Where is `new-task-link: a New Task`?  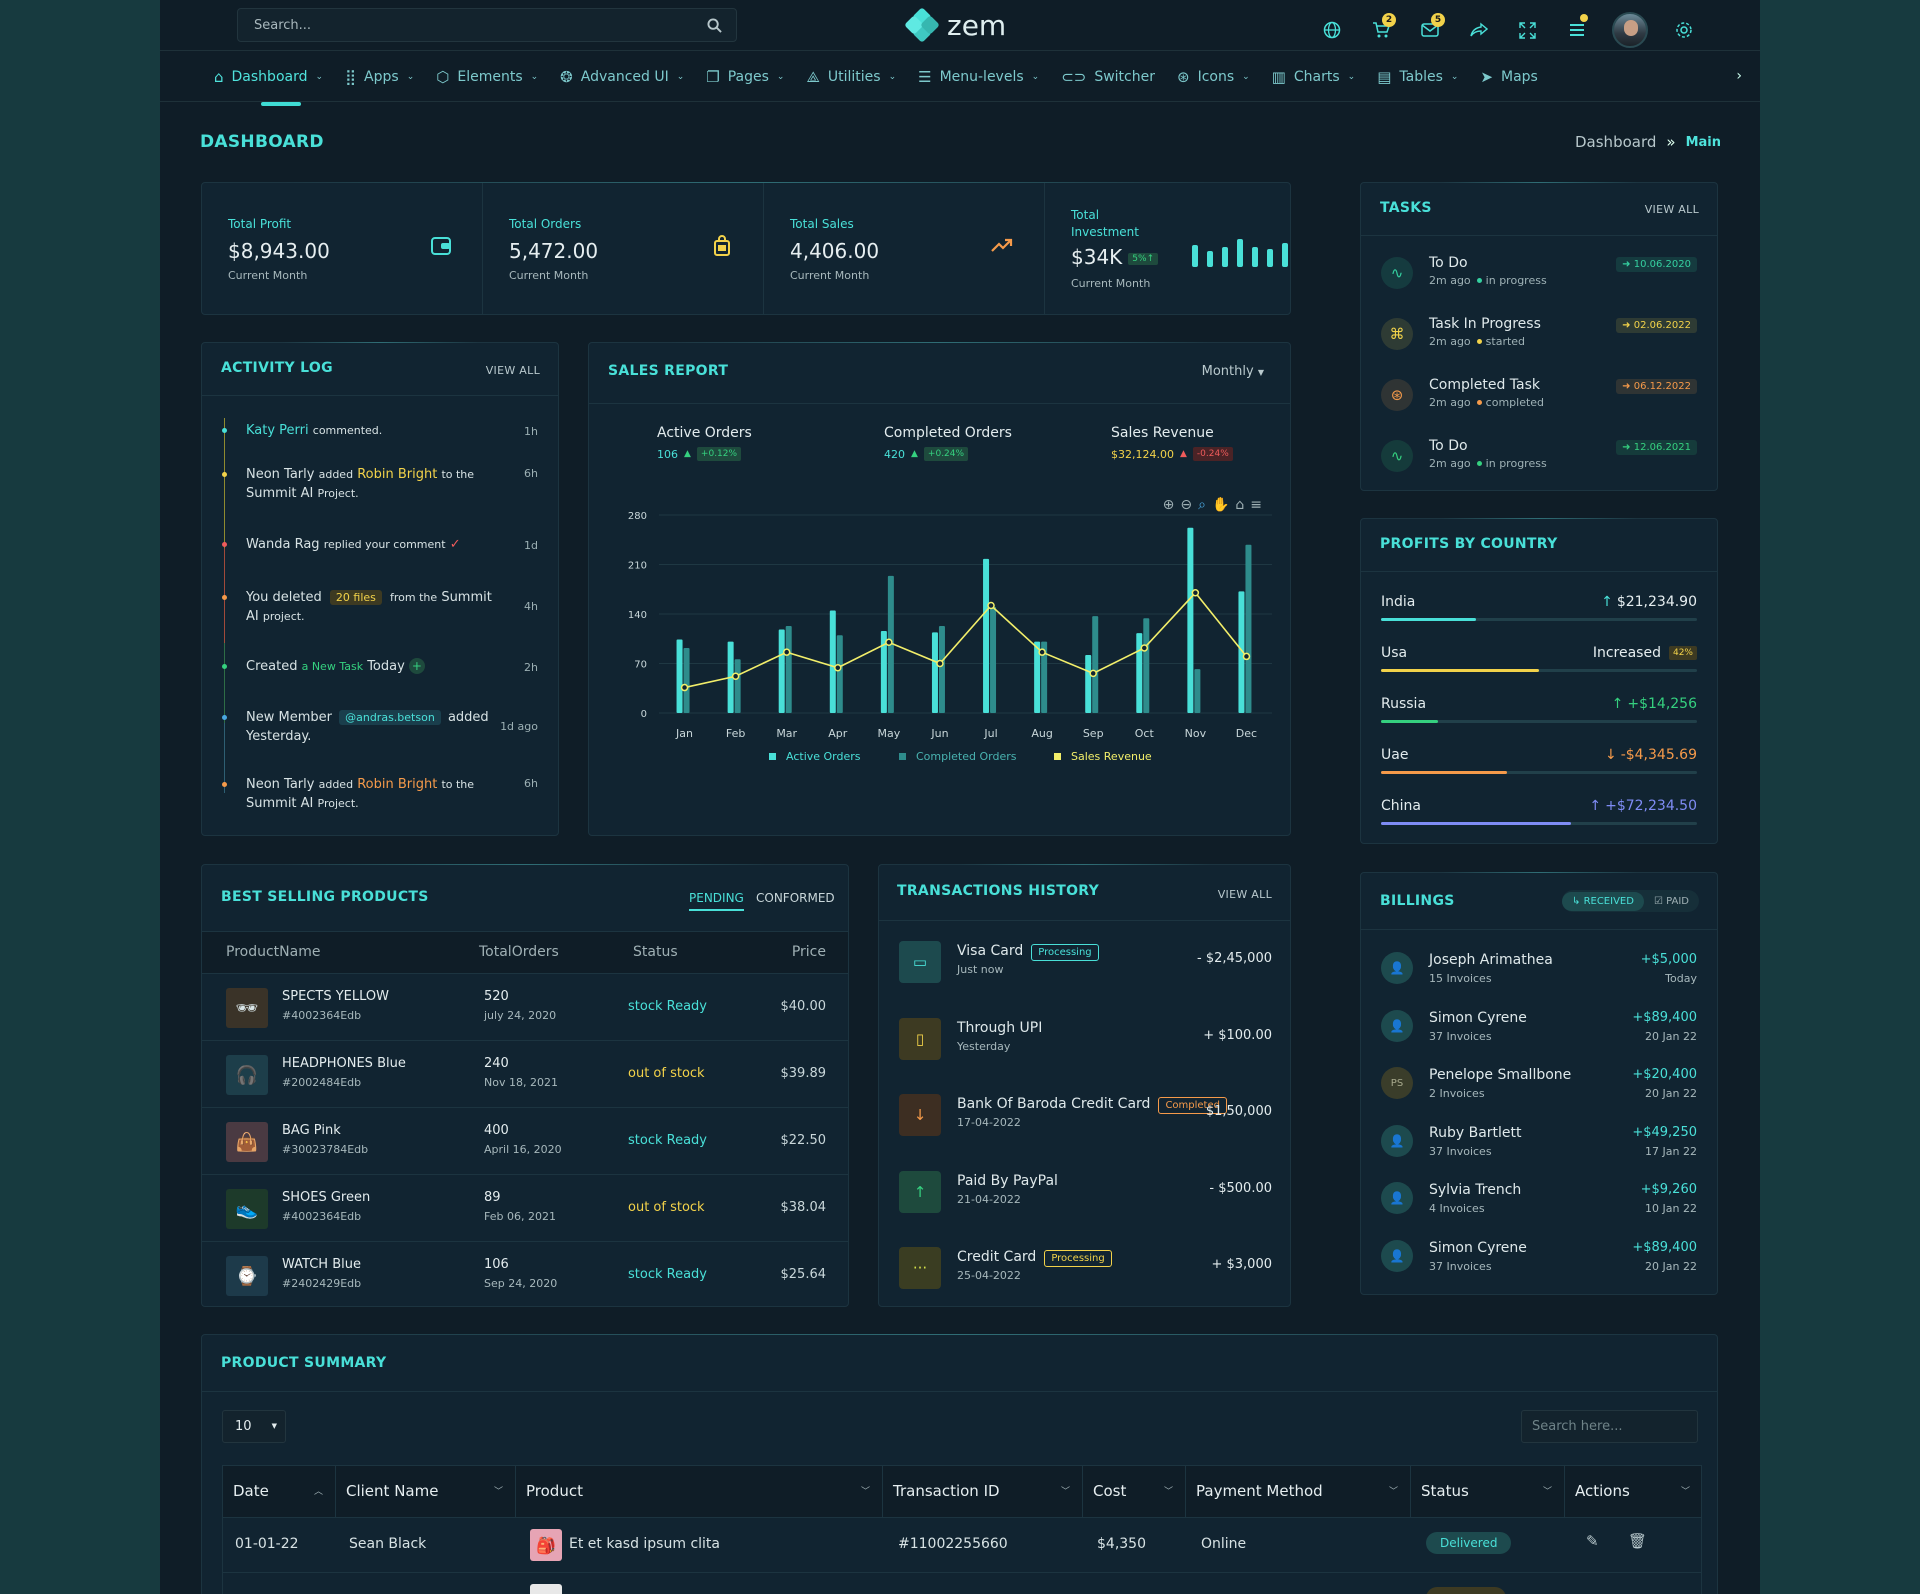 new-task-link: a New Task is located at coordinates (332, 666).